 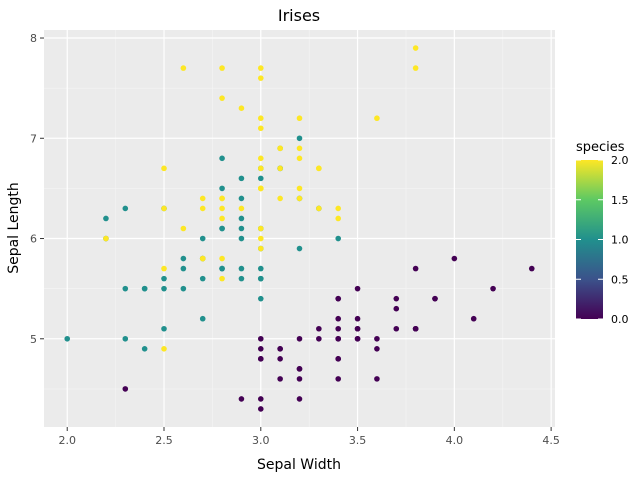 What do you see at coordinates (551, 440) in the screenshot?
I see `x-tick-label: 4.5` at bounding box center [551, 440].